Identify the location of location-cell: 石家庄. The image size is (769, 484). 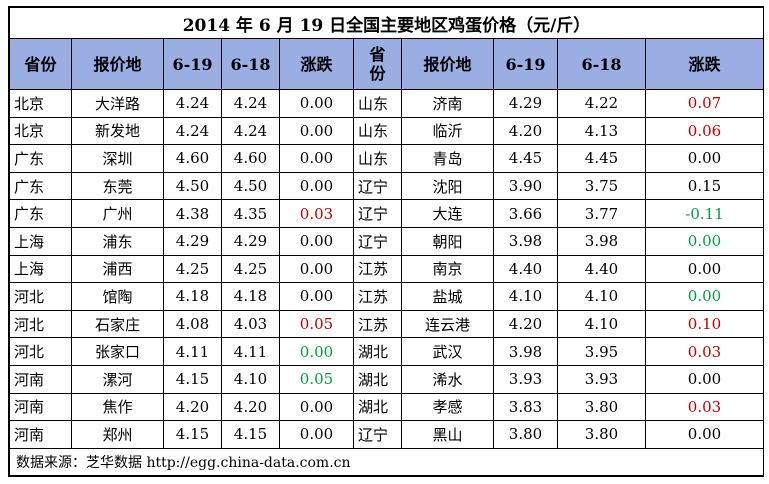
(117, 324).